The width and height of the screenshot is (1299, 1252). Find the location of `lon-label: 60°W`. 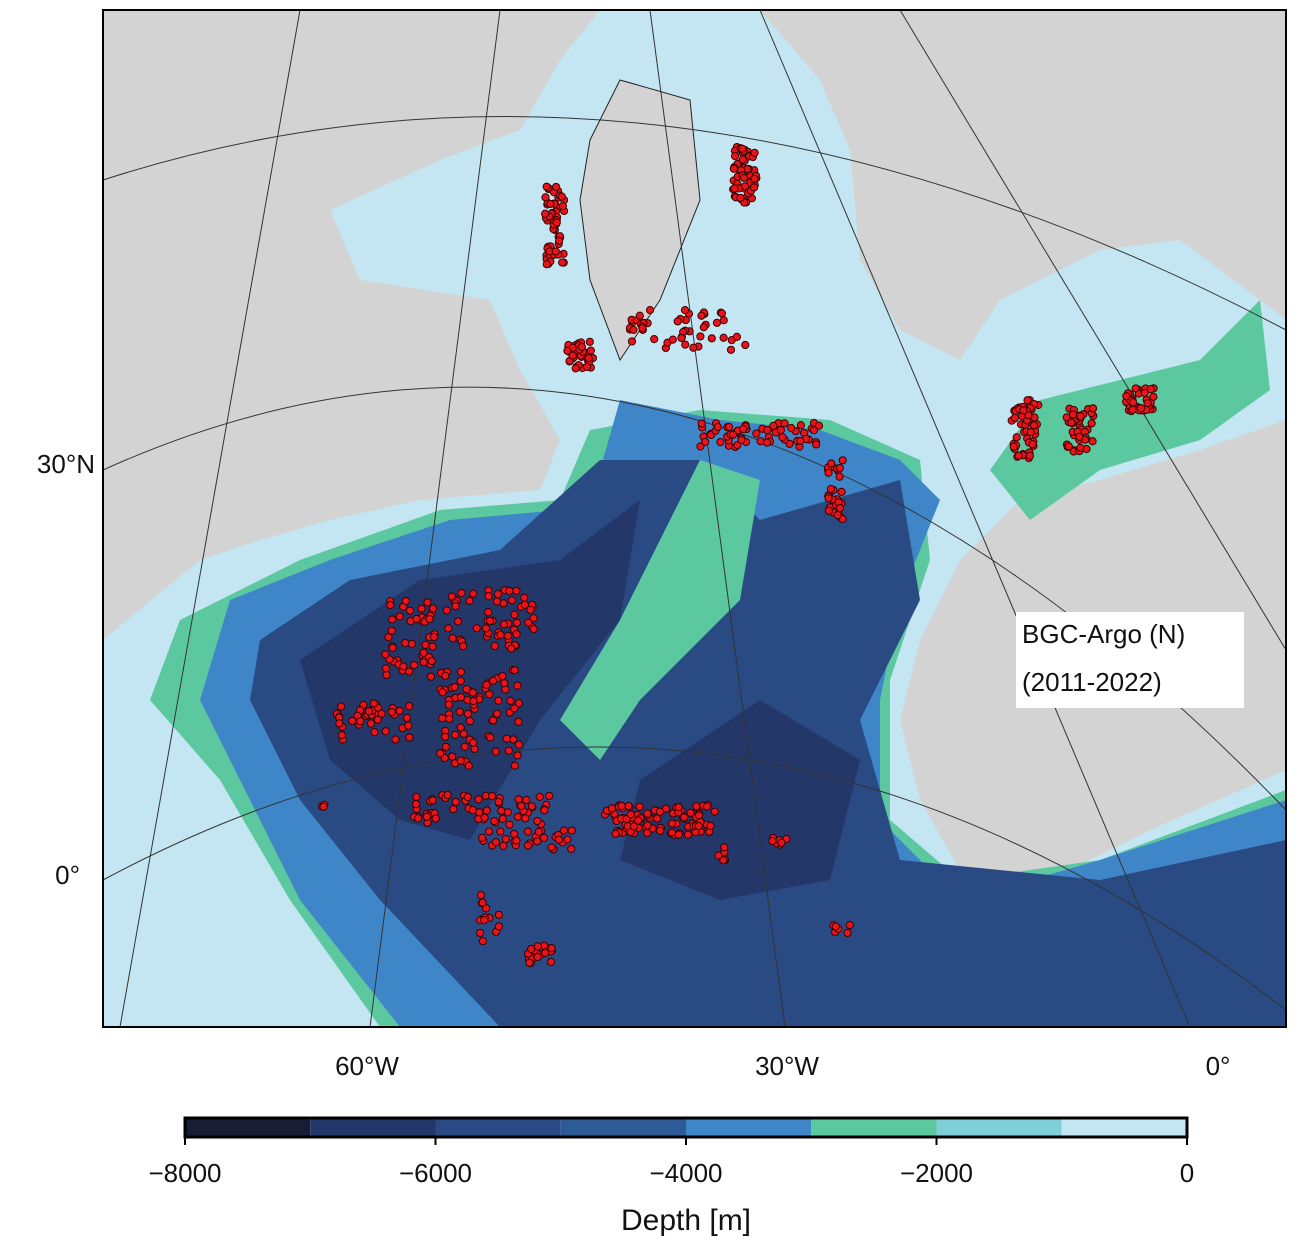

lon-label: 60°W is located at coordinates (367, 1066).